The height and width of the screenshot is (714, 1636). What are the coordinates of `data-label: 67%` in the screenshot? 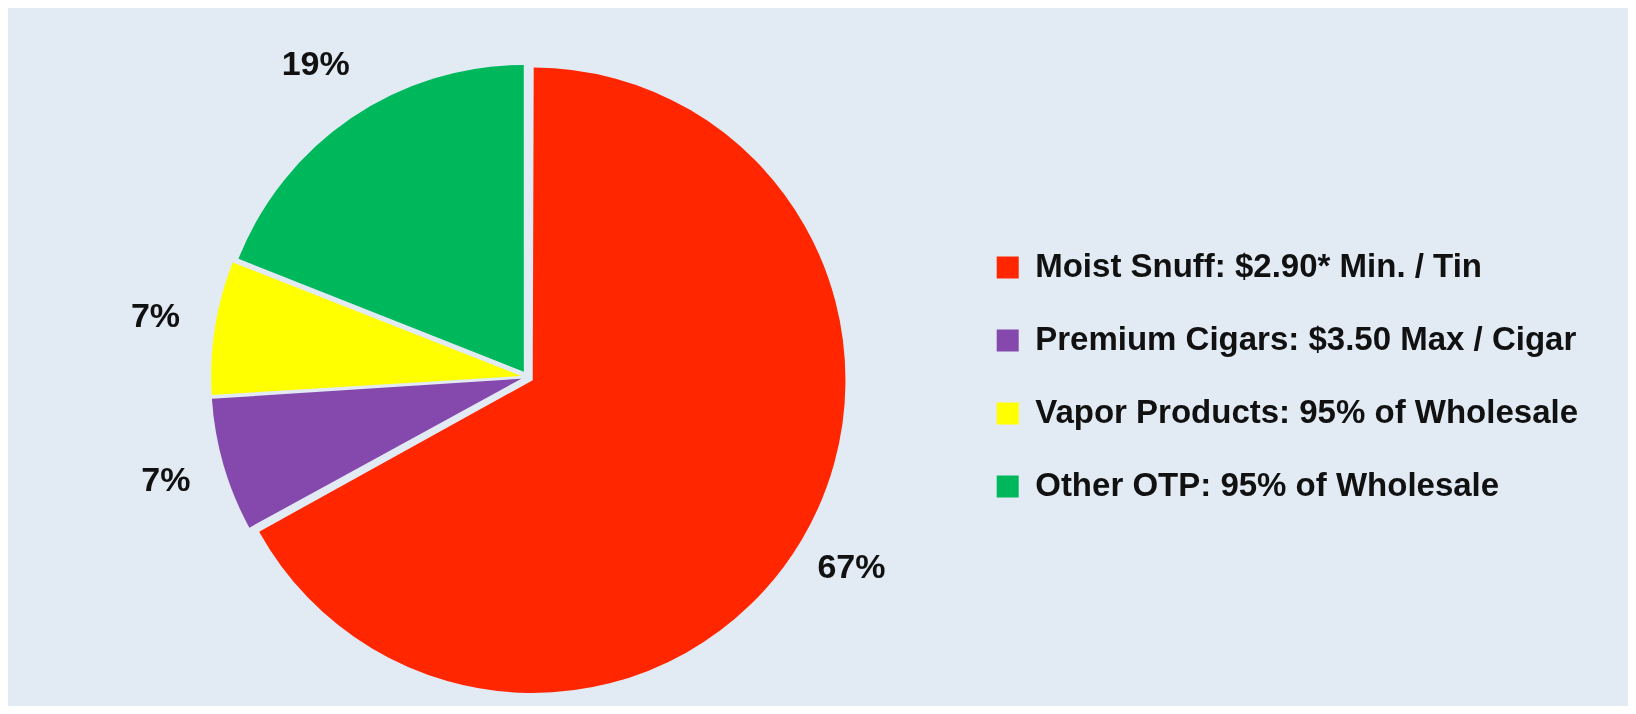 It's located at (851, 566).